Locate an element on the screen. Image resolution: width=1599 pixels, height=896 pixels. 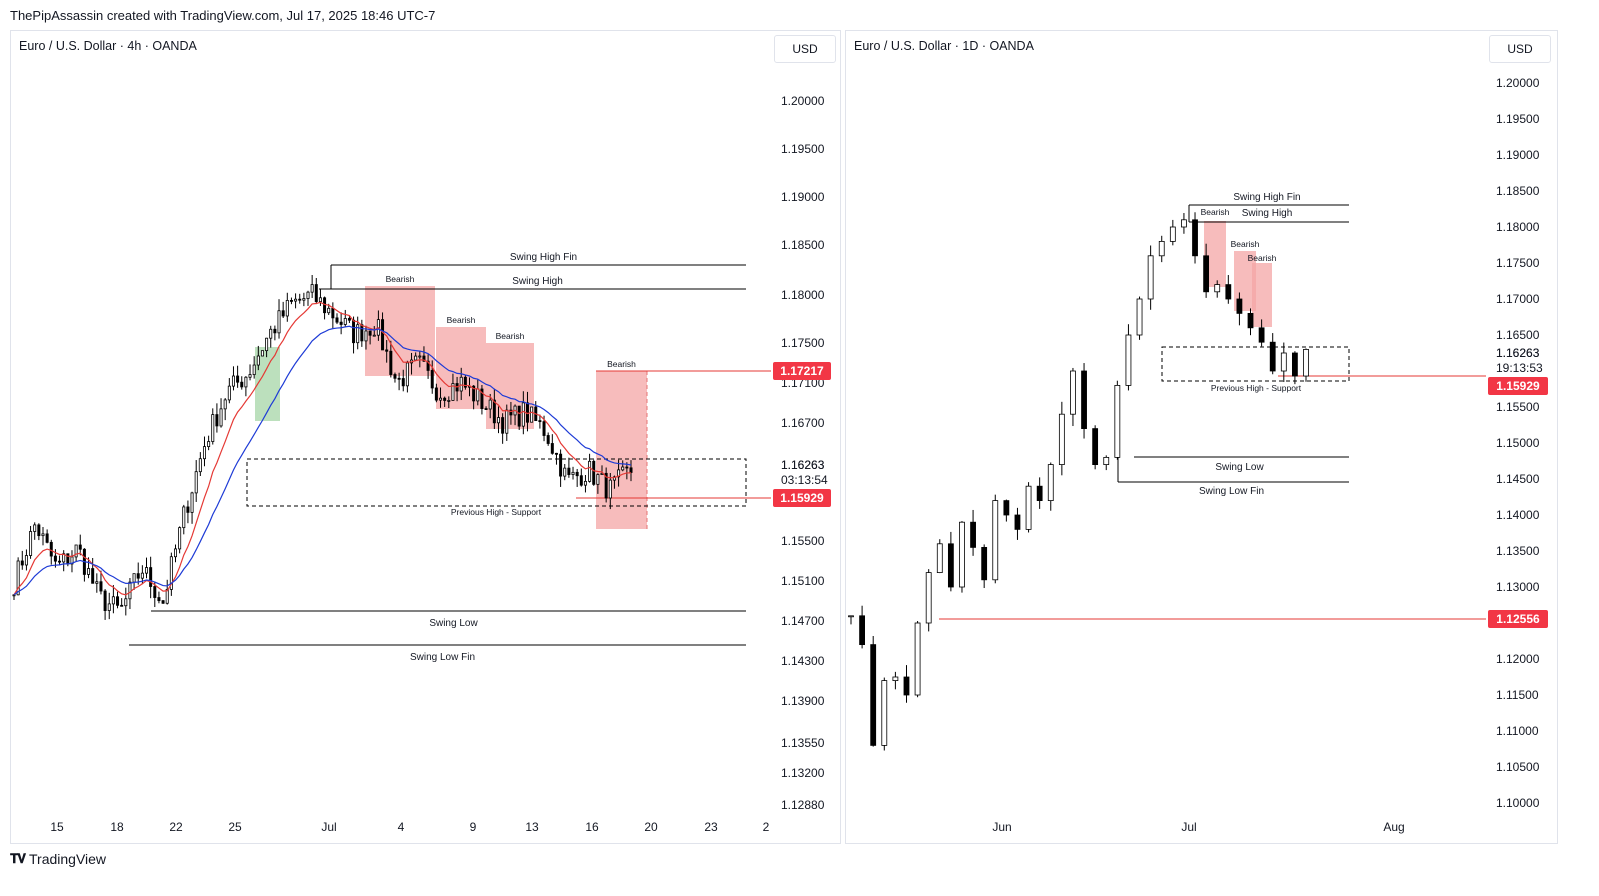
y-tick-label: 1.19500 is located at coordinates (803, 149).